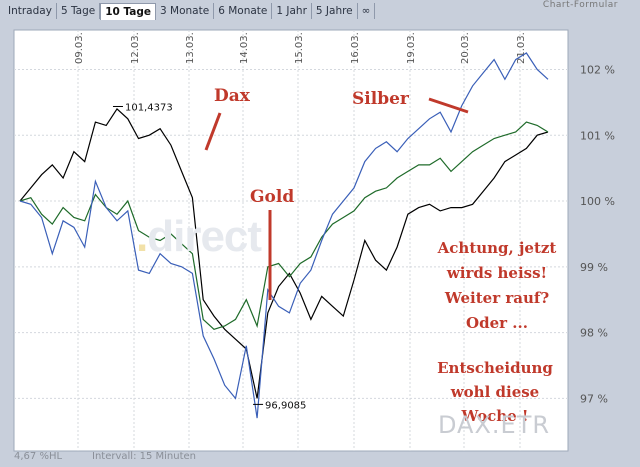  What do you see at coordinates (597, 201) in the screenshot?
I see `y-tick-label: 100 %` at bounding box center [597, 201].